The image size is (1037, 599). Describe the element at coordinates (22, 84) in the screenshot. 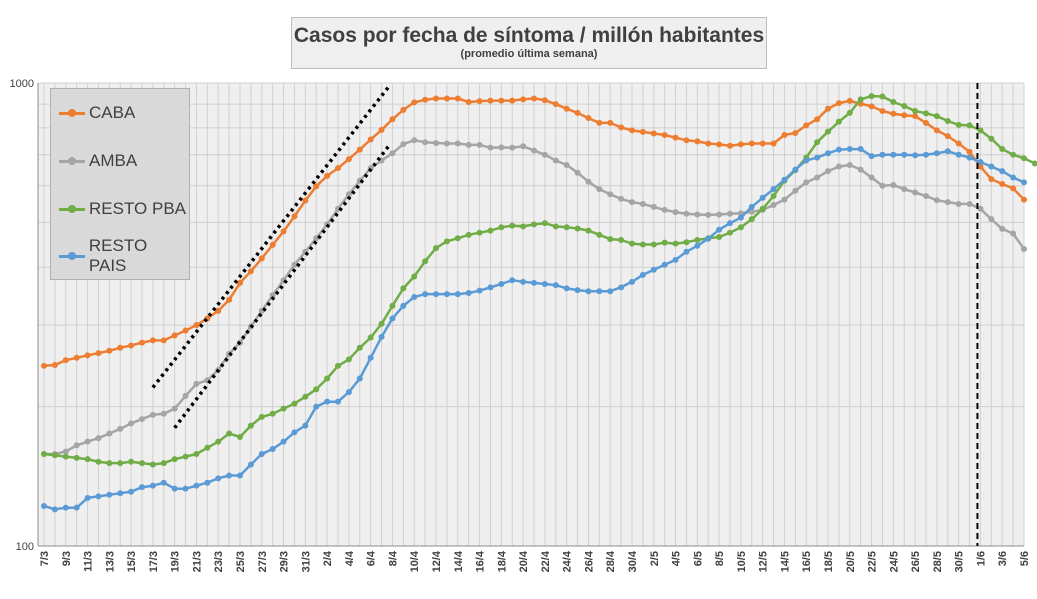

I see `y-tick-label: 1000` at that location.